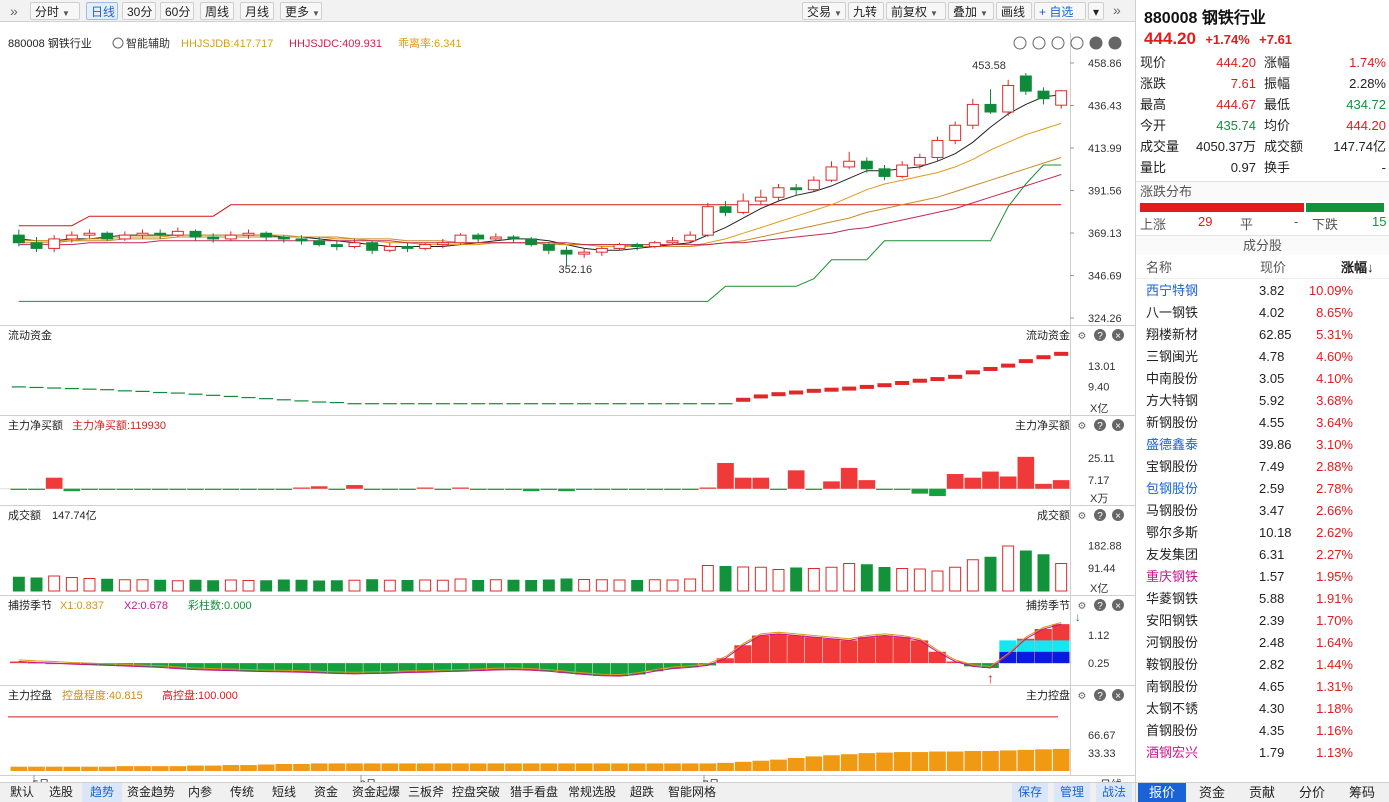  What do you see at coordinates (866, 11) in the screenshot?
I see `nine-turn-button: 九转` at bounding box center [866, 11].